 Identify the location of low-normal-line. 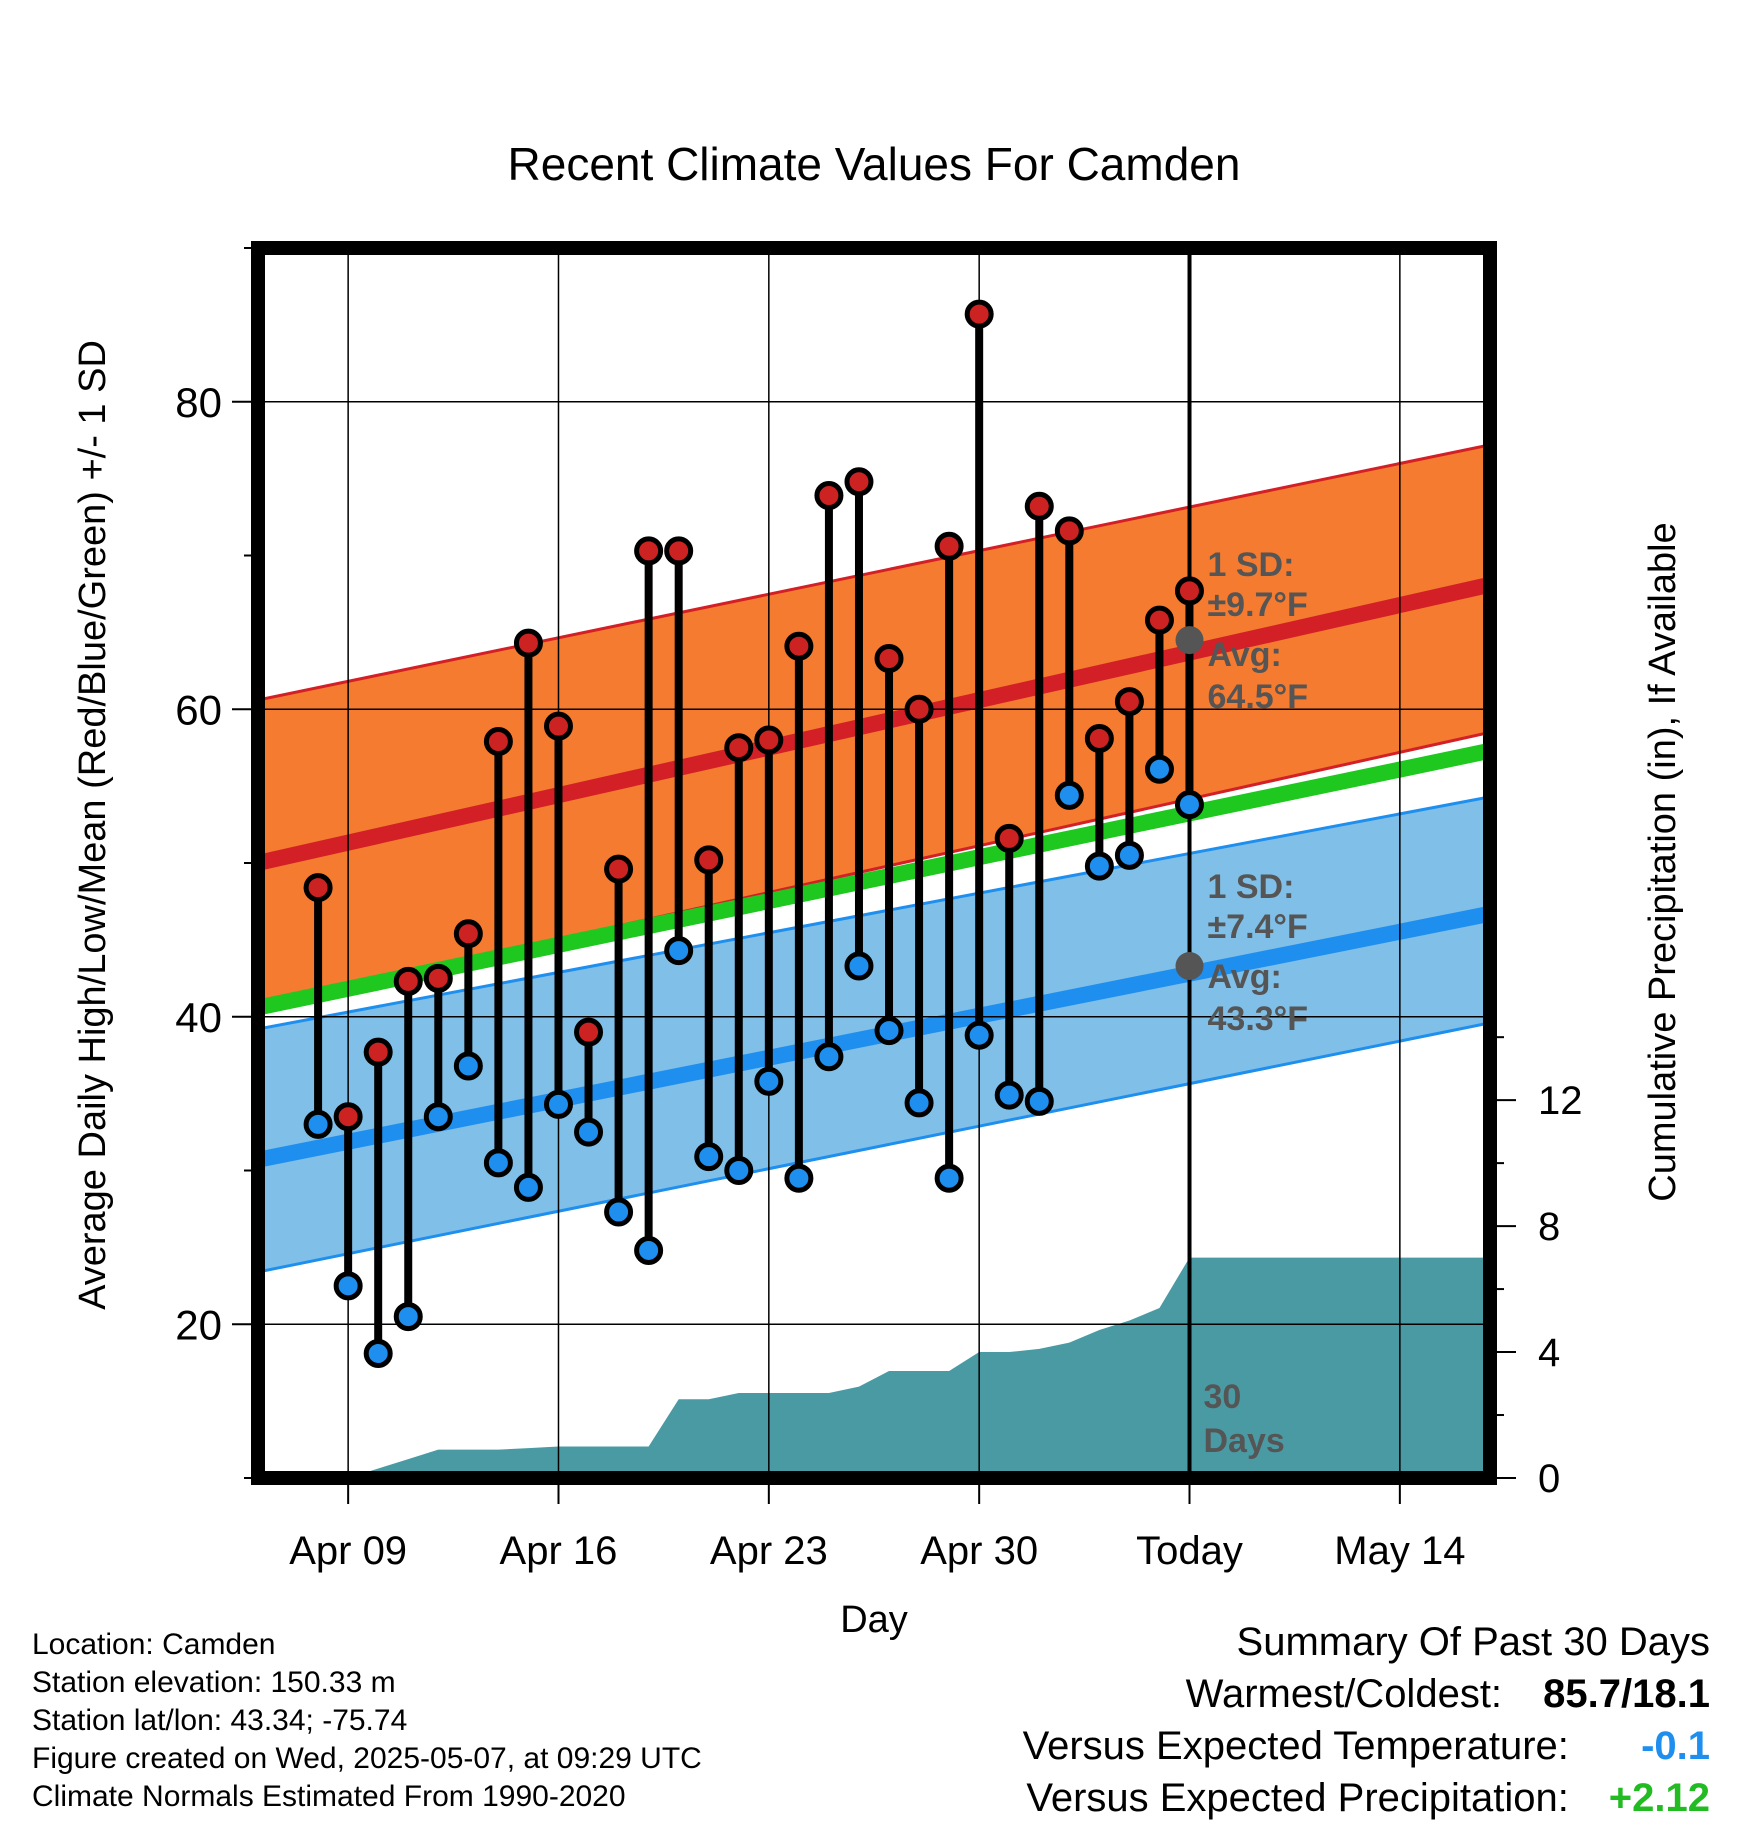
(874, 1036).